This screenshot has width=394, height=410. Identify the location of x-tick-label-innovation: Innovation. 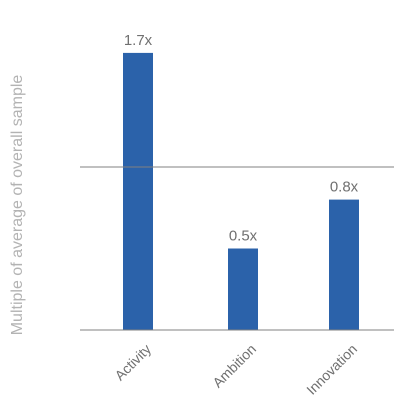
(331, 369).